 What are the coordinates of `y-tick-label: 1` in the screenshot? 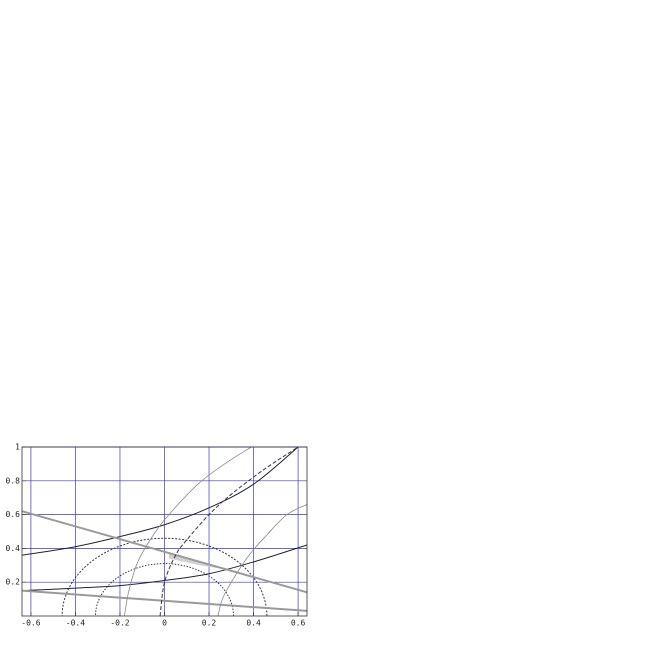 It's located at (17, 447).